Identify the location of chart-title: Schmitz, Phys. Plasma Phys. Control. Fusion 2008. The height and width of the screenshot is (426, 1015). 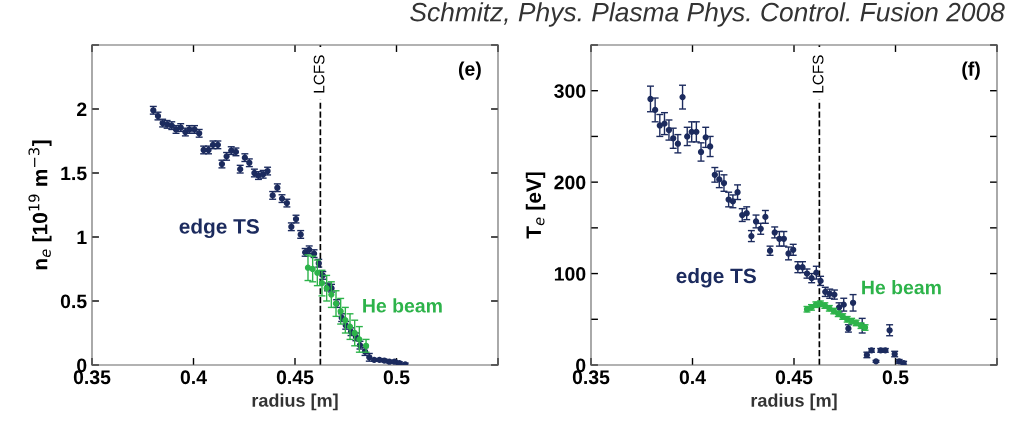
(707, 14).